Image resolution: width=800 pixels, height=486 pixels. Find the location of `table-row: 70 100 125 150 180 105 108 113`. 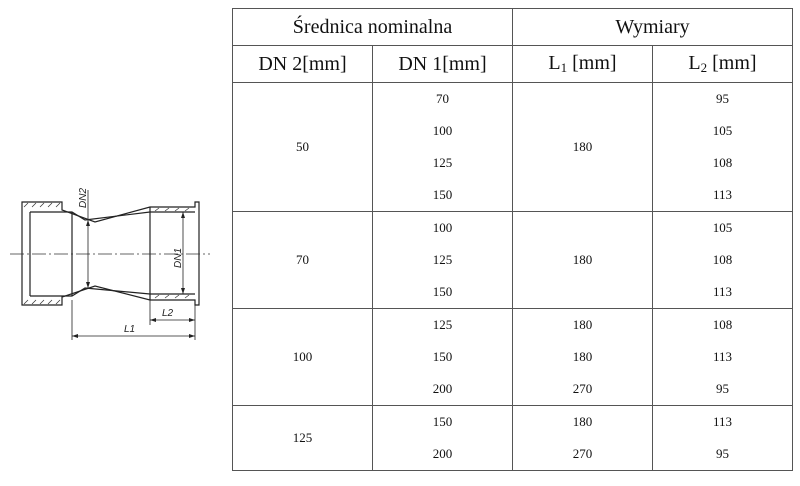

table-row: 70 100 125 150 180 105 108 113 is located at coordinates (512, 260).